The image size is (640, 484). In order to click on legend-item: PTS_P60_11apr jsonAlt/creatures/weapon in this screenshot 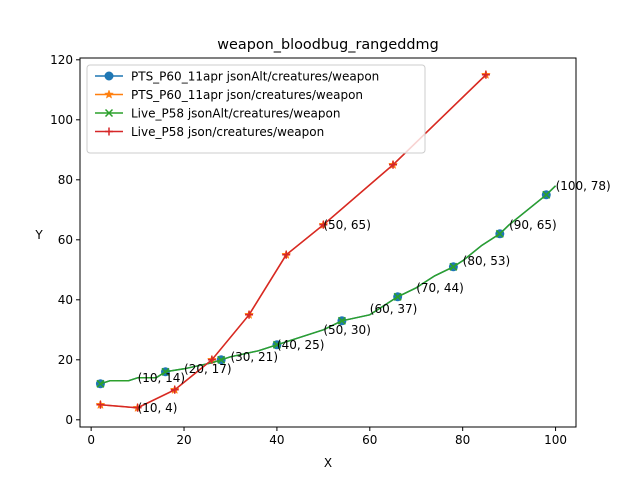, I will do `click(237, 77)`.